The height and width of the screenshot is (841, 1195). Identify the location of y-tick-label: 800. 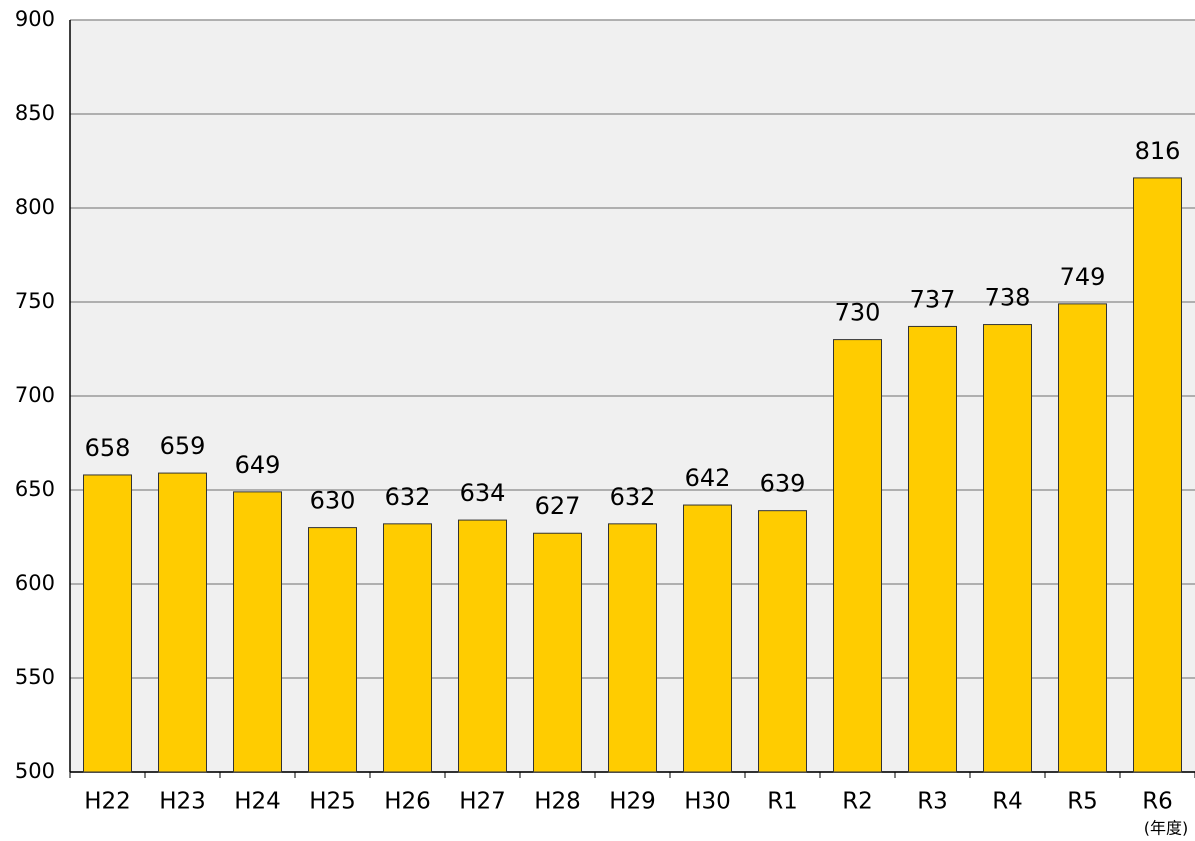
(35, 207).